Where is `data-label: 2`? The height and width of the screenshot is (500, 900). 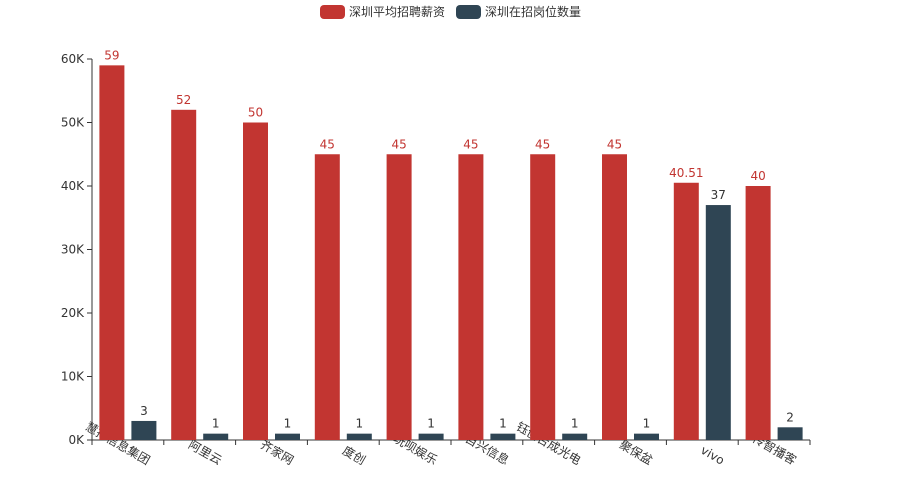 data-label: 2 is located at coordinates (790, 417).